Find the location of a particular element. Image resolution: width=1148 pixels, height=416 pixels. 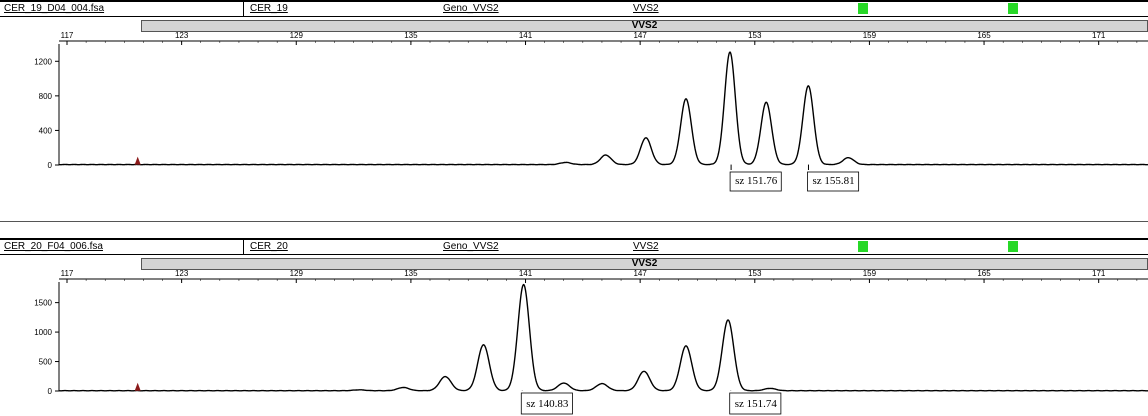

peak-annotation-label: sz 155.81 is located at coordinates (833, 181).